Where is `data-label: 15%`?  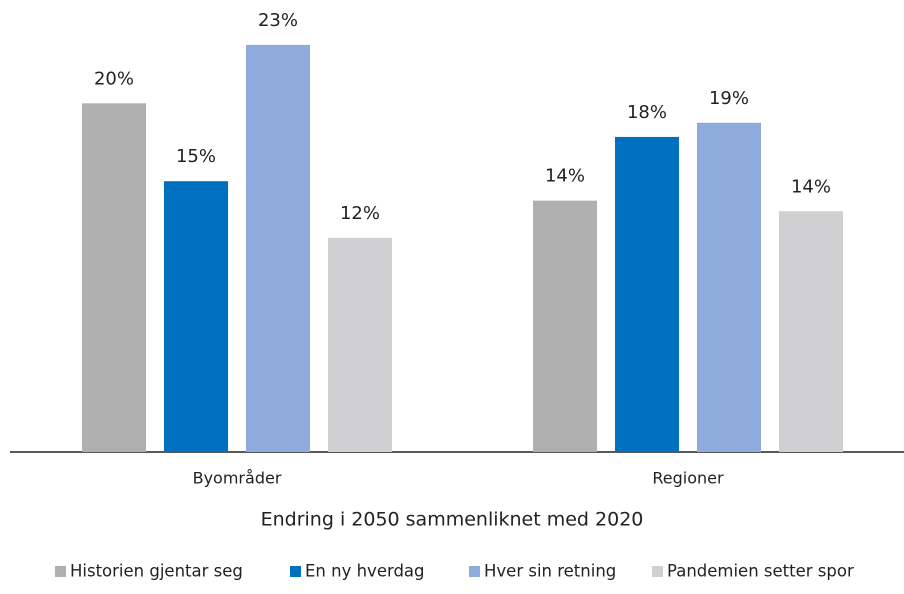 data-label: 15% is located at coordinates (196, 156).